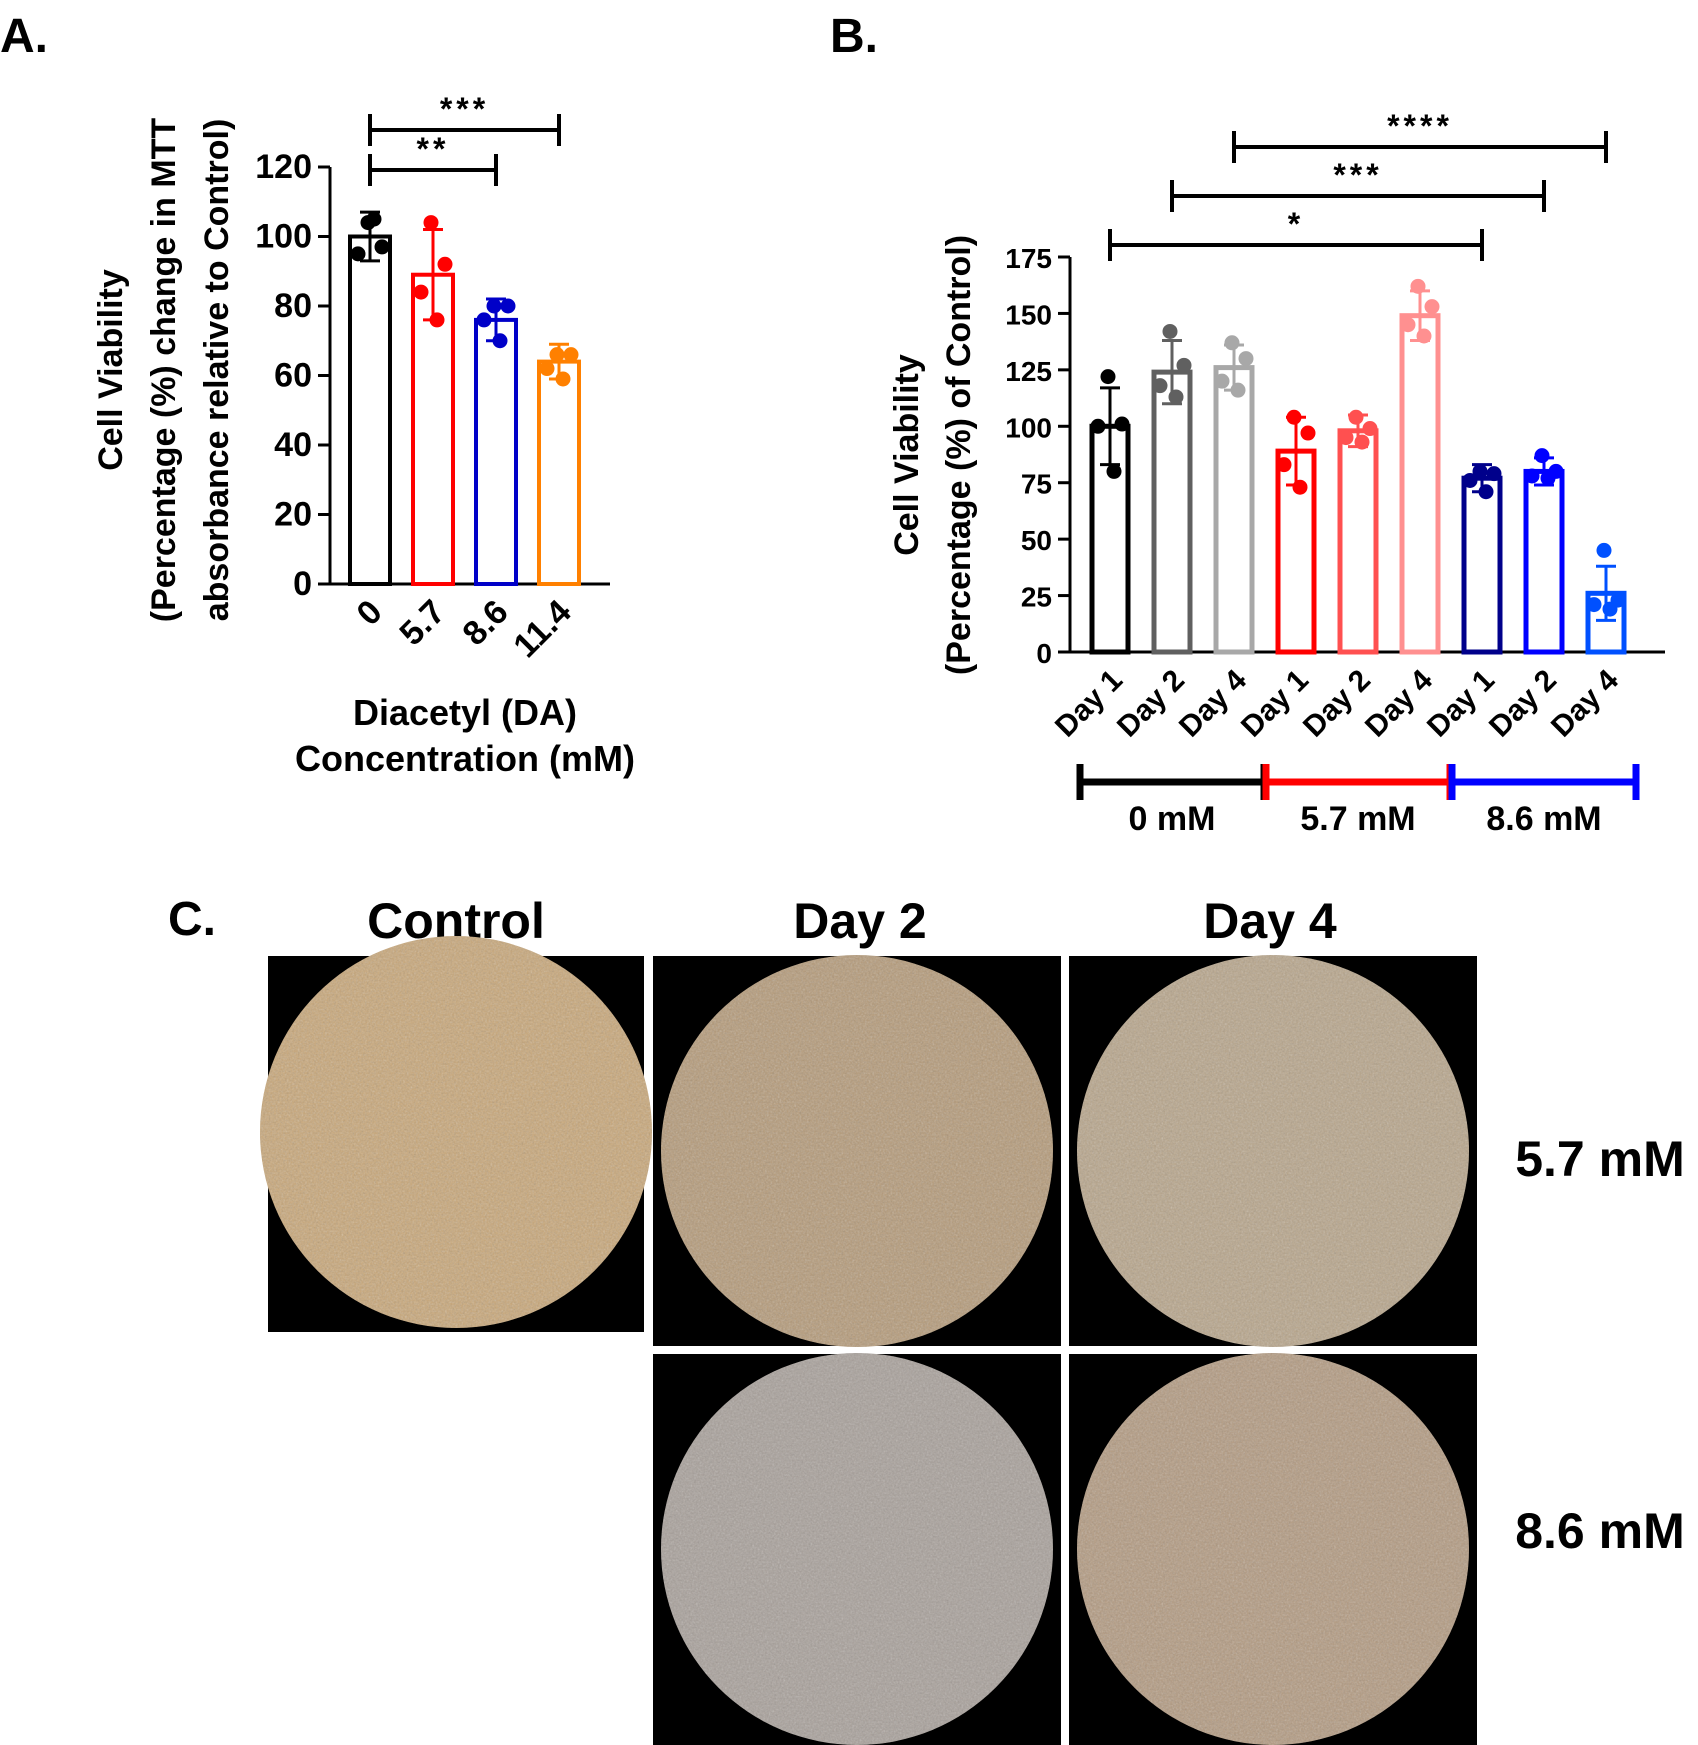 This screenshot has height=1745, width=1698. What do you see at coordinates (293, 445) in the screenshot?
I see `y-tick-label: 40` at bounding box center [293, 445].